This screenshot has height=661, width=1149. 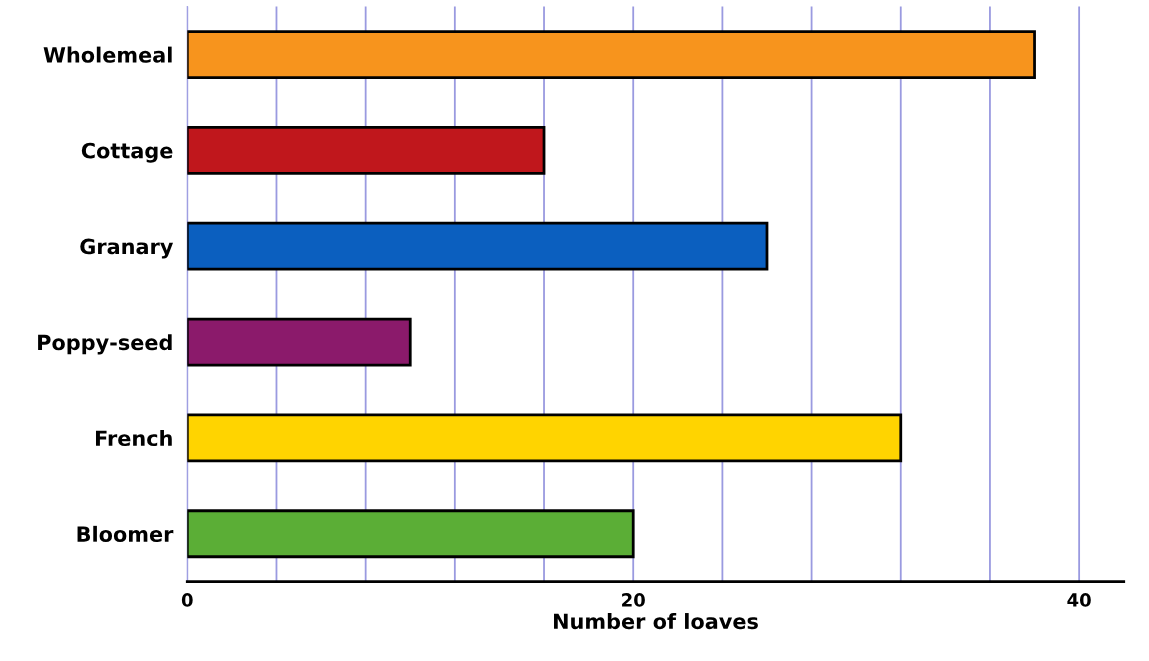 I want to click on y-tick-label: French, so click(x=133, y=438).